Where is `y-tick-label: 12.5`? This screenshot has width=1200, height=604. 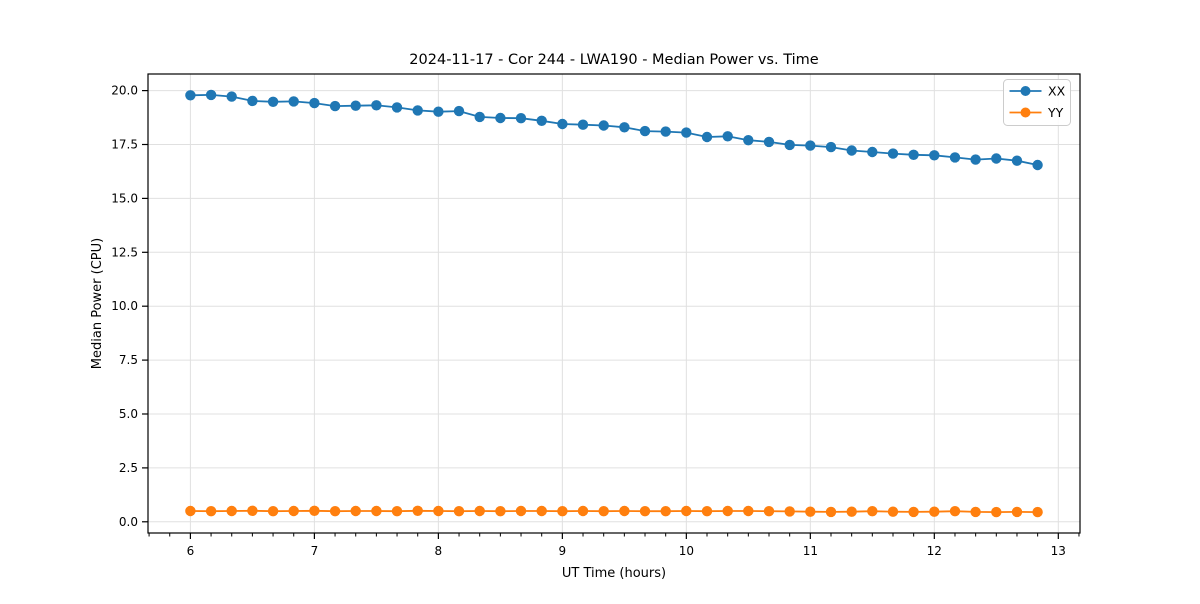 y-tick-label: 12.5 is located at coordinates (124, 252).